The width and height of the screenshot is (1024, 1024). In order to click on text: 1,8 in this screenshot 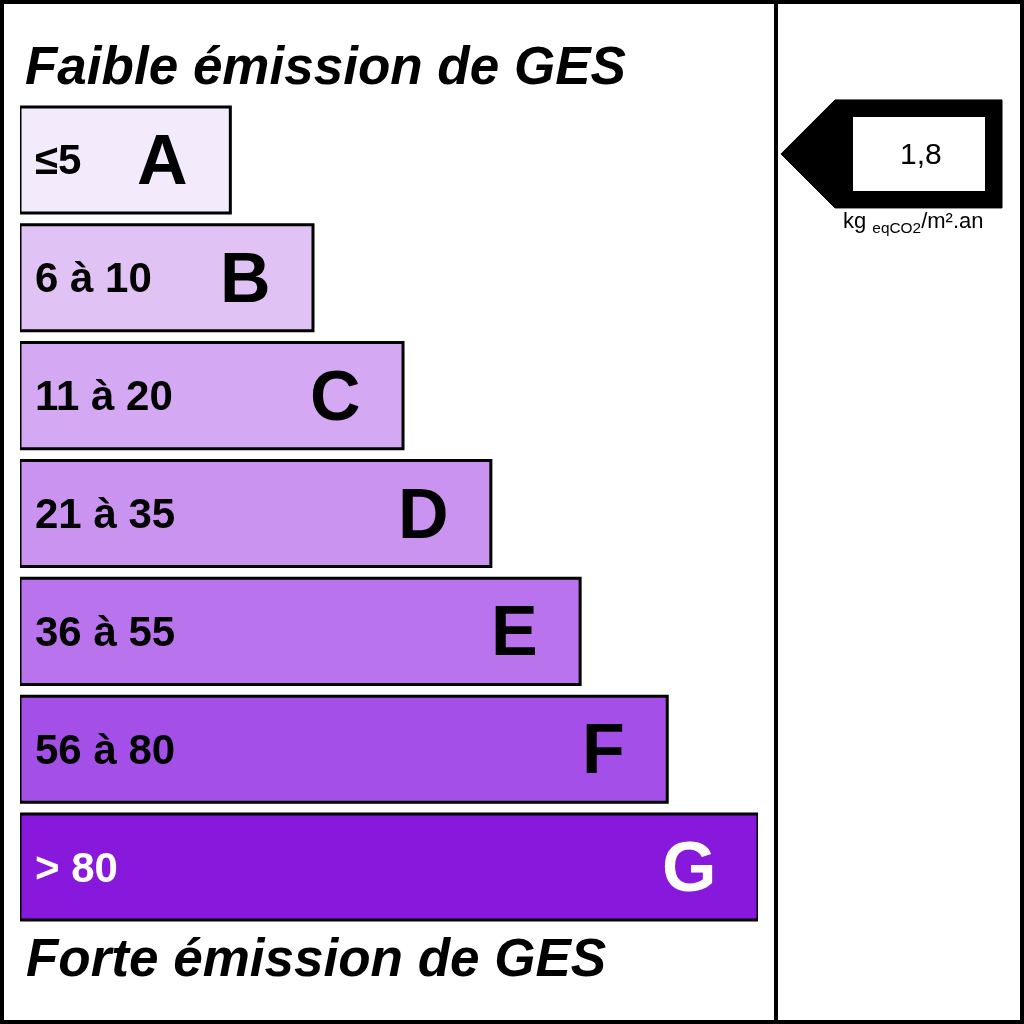, I will do `click(921, 153)`.